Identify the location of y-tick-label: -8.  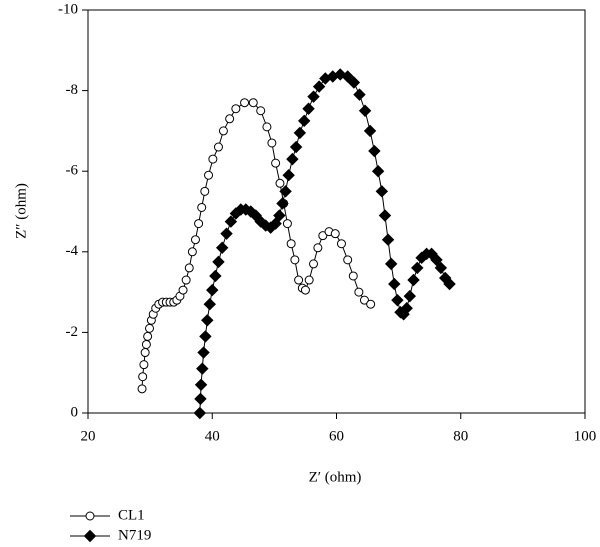
(72, 90).